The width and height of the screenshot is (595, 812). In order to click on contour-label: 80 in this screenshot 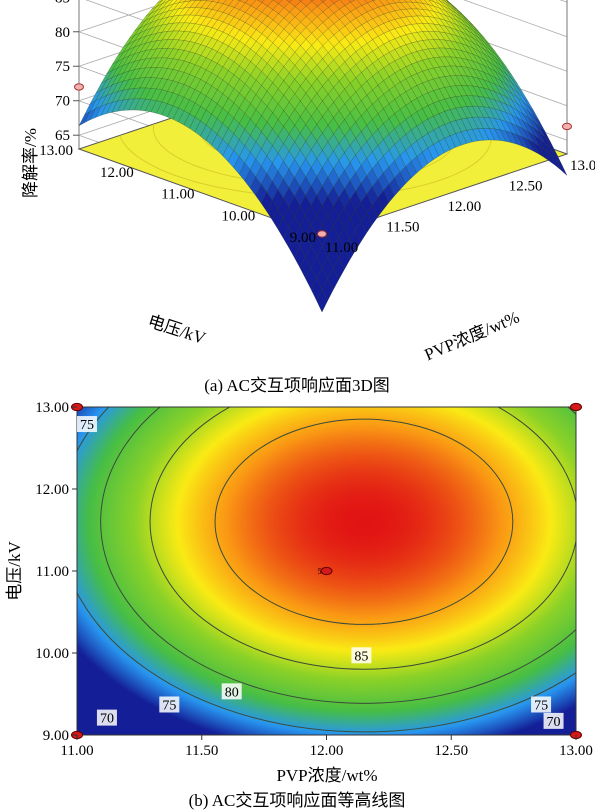, I will do `click(232, 692)`.